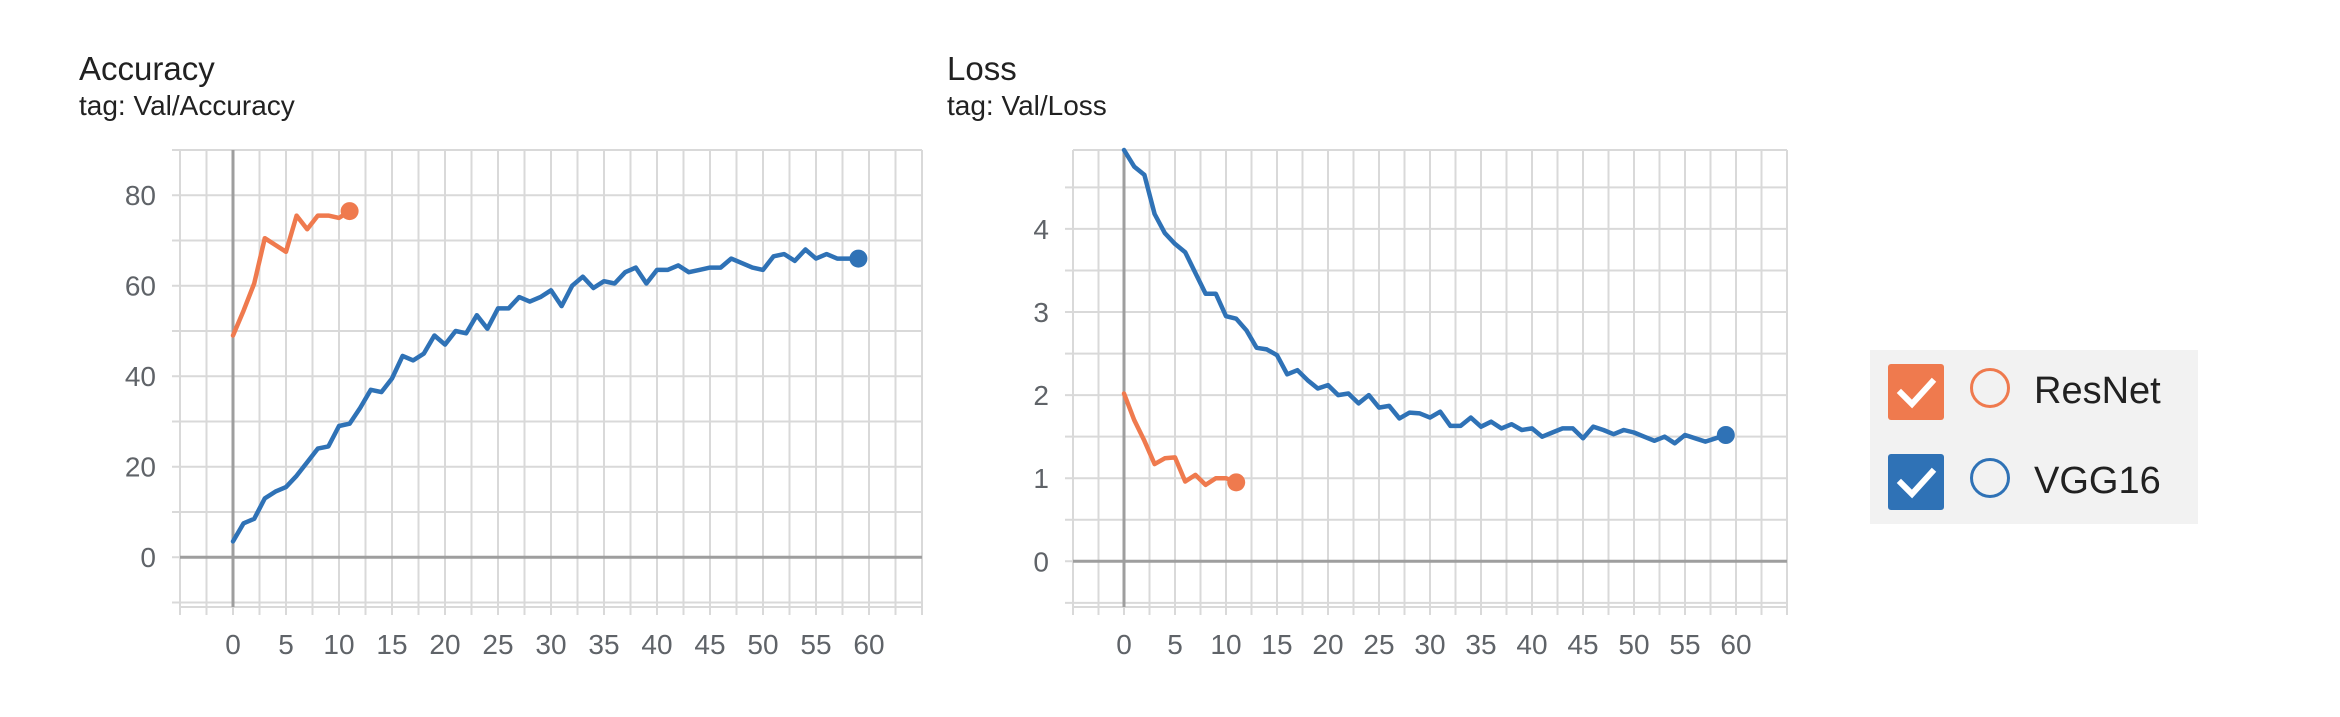  What do you see at coordinates (140, 286) in the screenshot?
I see `accuracy-y-tick-label: 60` at bounding box center [140, 286].